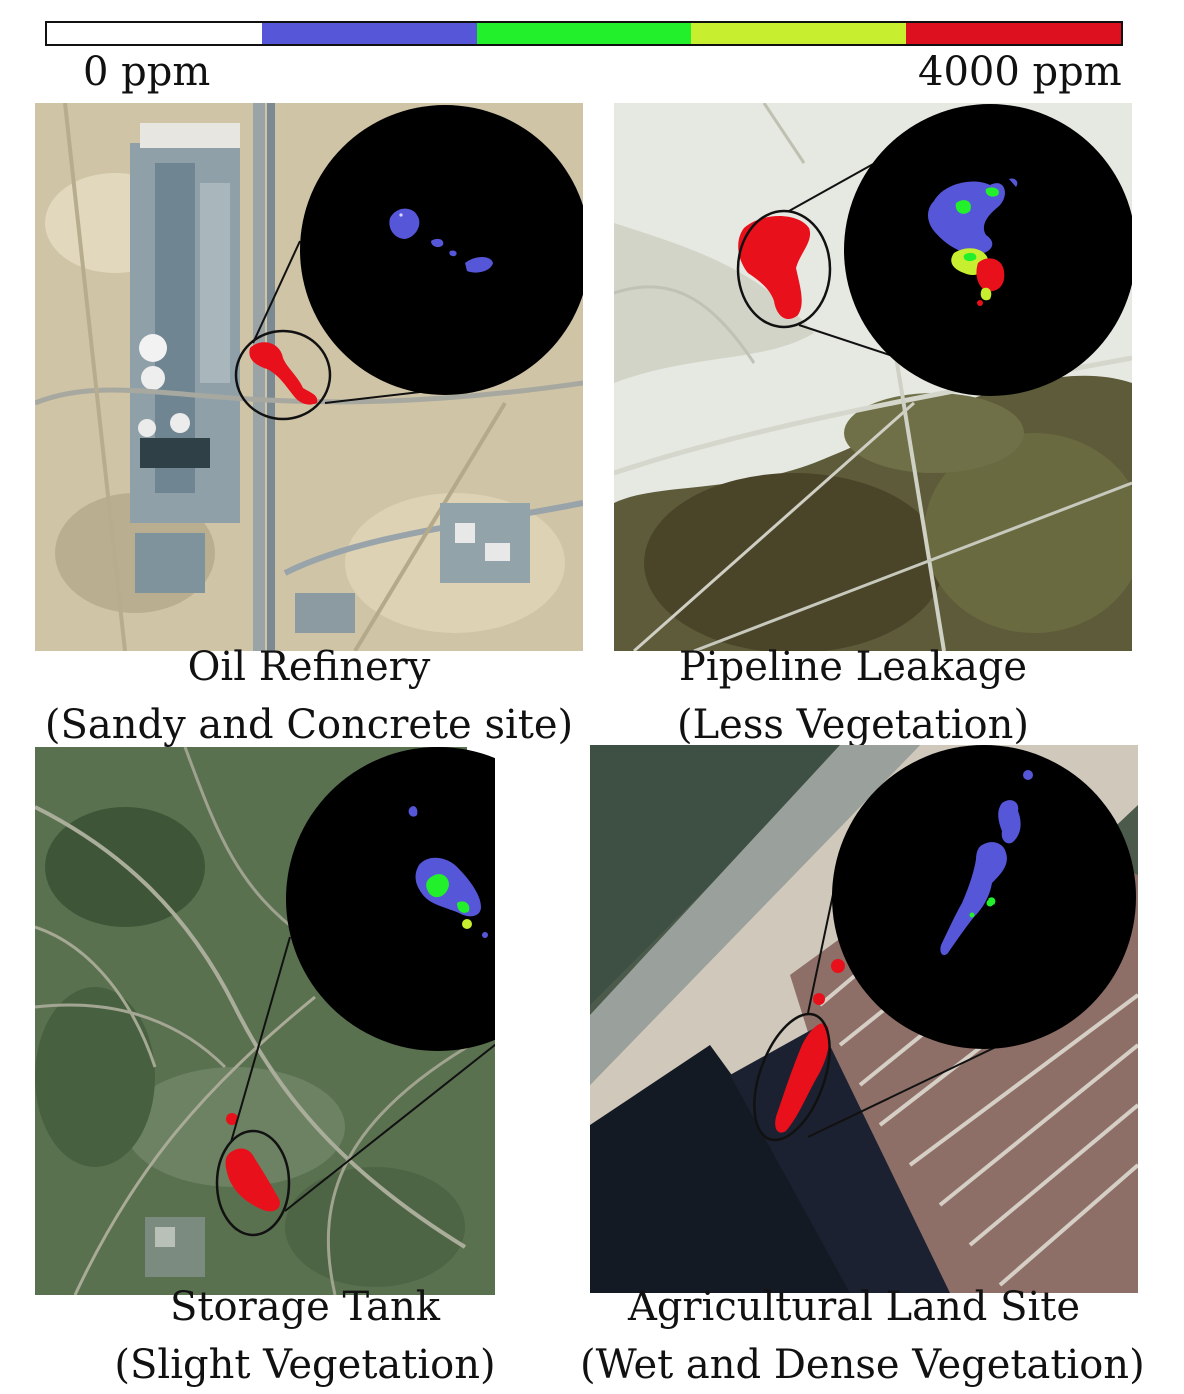 The width and height of the screenshot is (1184, 1394). I want to click on colorbar-max-label: 4000 ppm, so click(1020, 72).